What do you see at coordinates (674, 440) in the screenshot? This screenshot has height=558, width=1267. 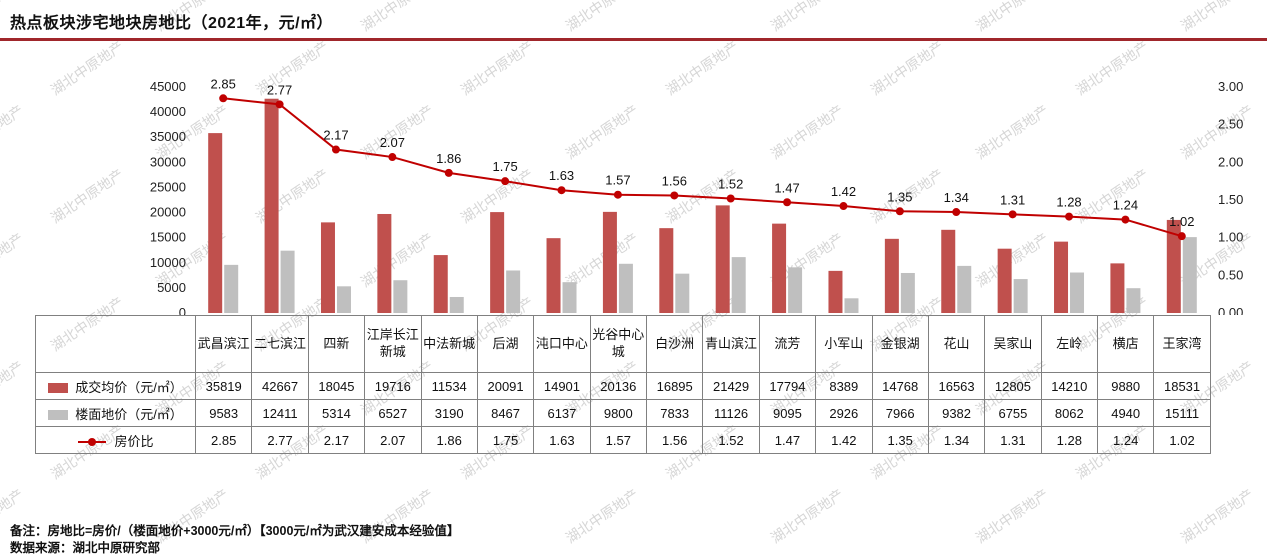 I see `value-cell: 1.56` at bounding box center [674, 440].